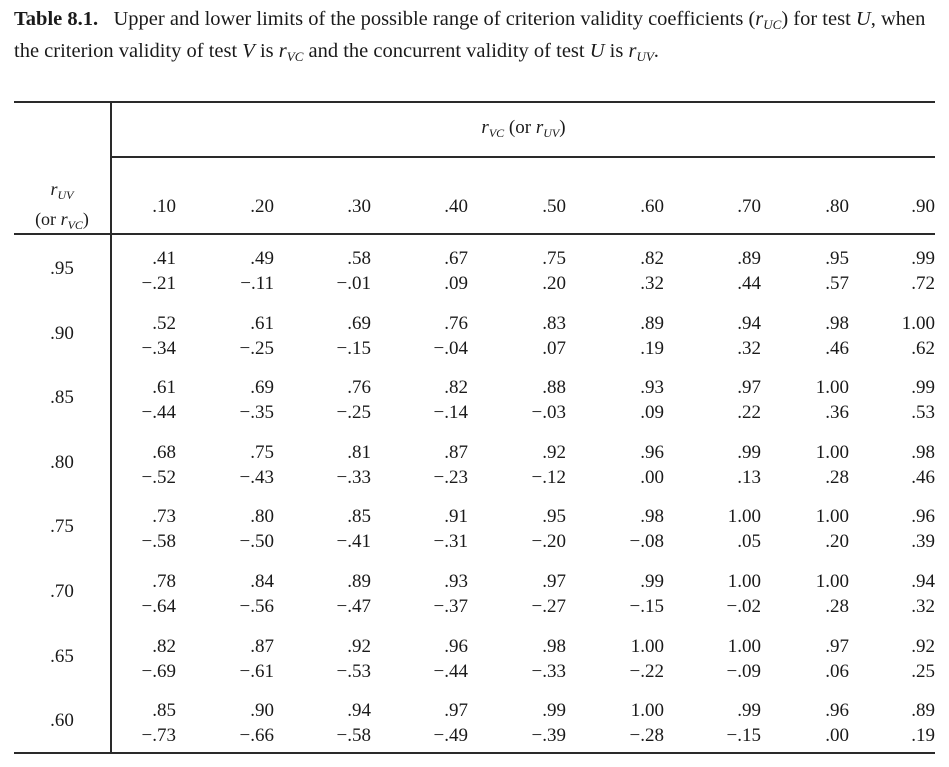 The image size is (949, 767). Describe the element at coordinates (554, 206) in the screenshot. I see `column-header: .50` at that location.